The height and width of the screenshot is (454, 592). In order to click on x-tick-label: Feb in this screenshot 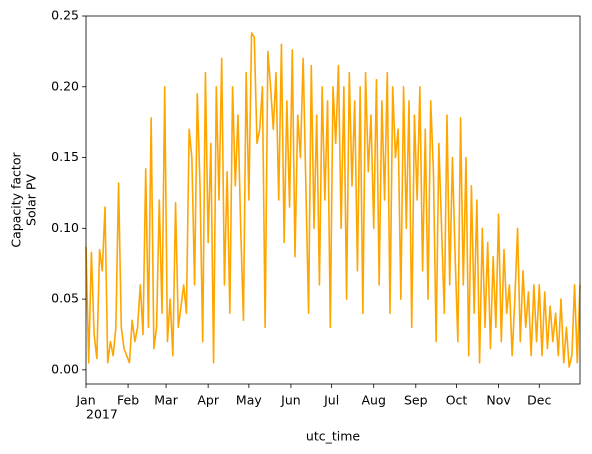, I will do `click(128, 400)`.